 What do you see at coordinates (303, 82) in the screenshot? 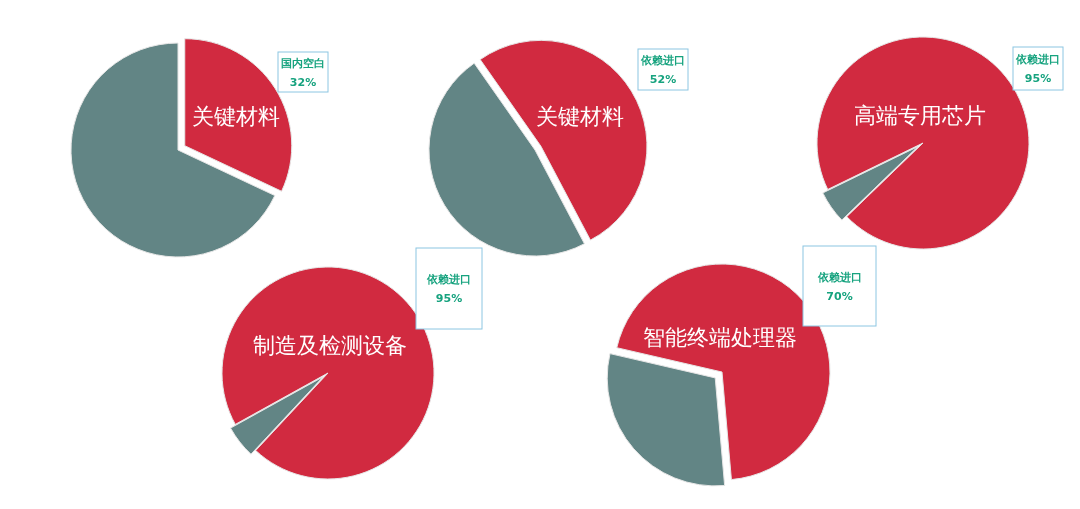
I see `data-label: 32%` at bounding box center [303, 82].